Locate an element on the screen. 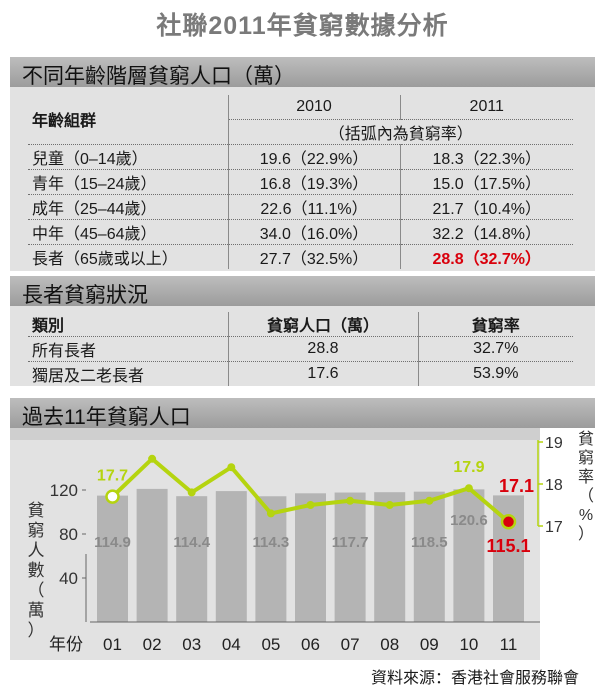 The image size is (605, 688). table-header-row: 年齡組群 2010 2011 is located at coordinates (300, 112).